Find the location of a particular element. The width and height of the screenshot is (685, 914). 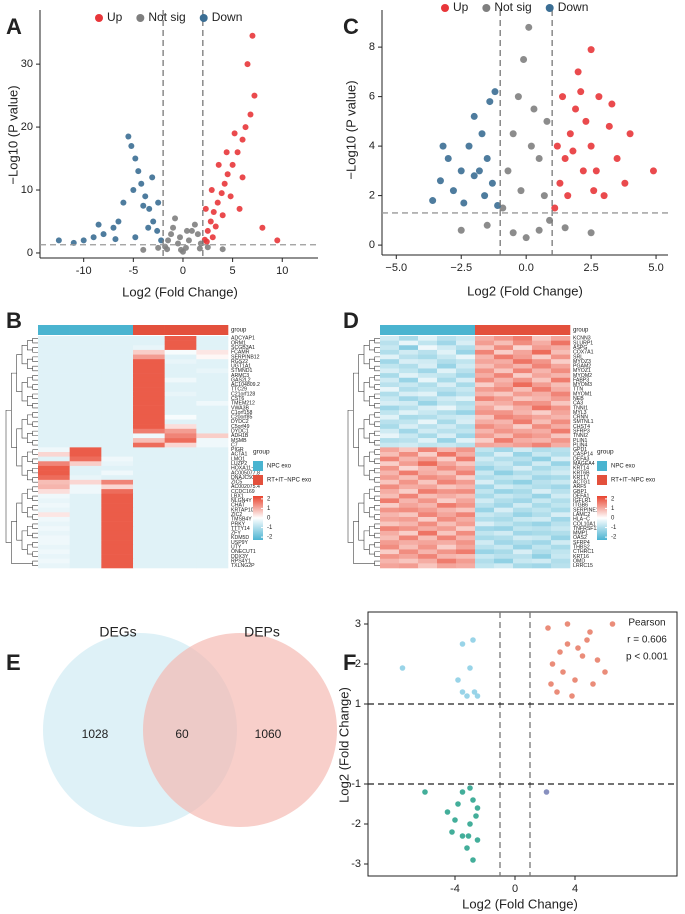

legend-swatch is located at coordinates (258, 466).